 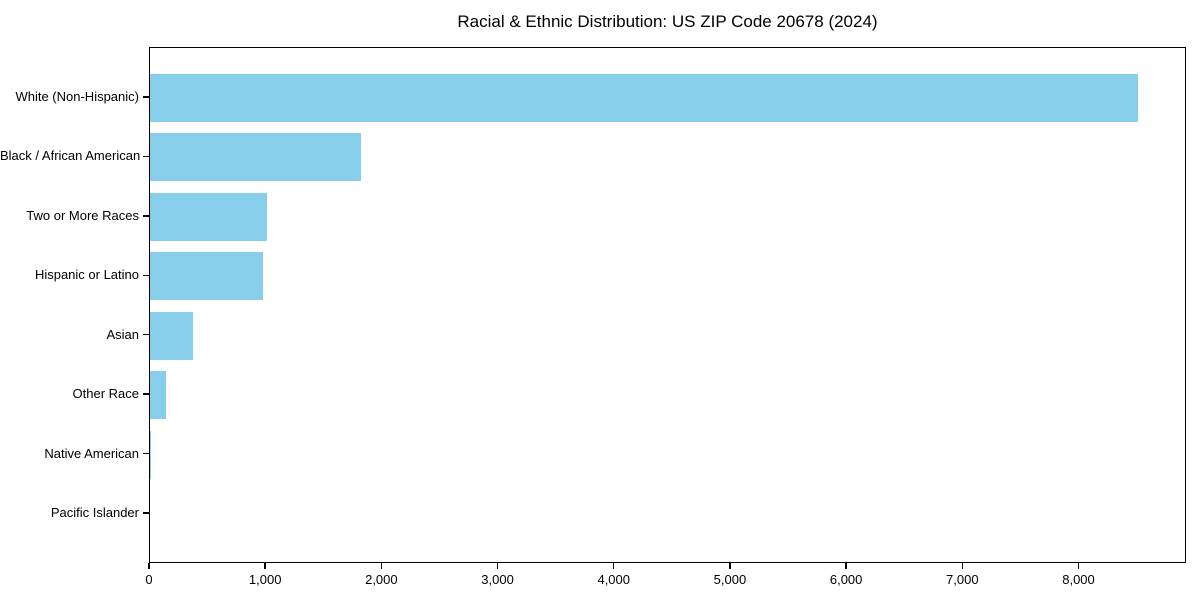 I want to click on y-axis-label: Asian, so click(x=122, y=334).